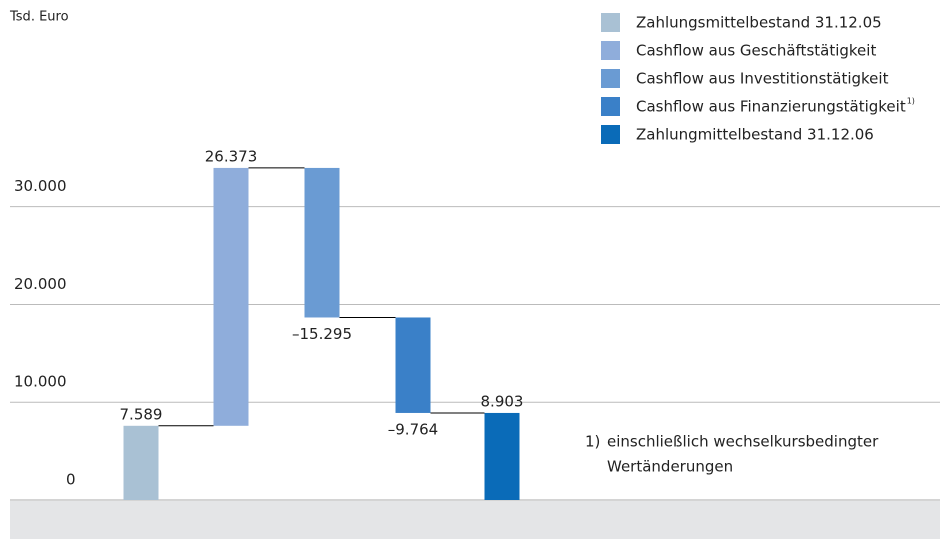 The width and height of the screenshot is (940, 539). I want to click on legend-label: Zahlungsmittelbestand 31.12.05, so click(759, 23).